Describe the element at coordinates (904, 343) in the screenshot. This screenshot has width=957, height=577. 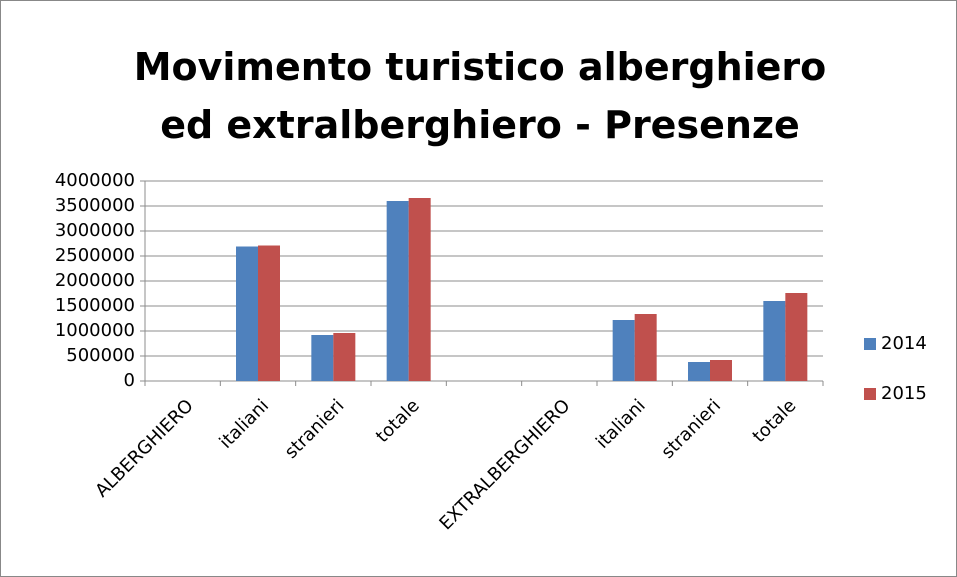
I see `legend-label: 2014` at that location.